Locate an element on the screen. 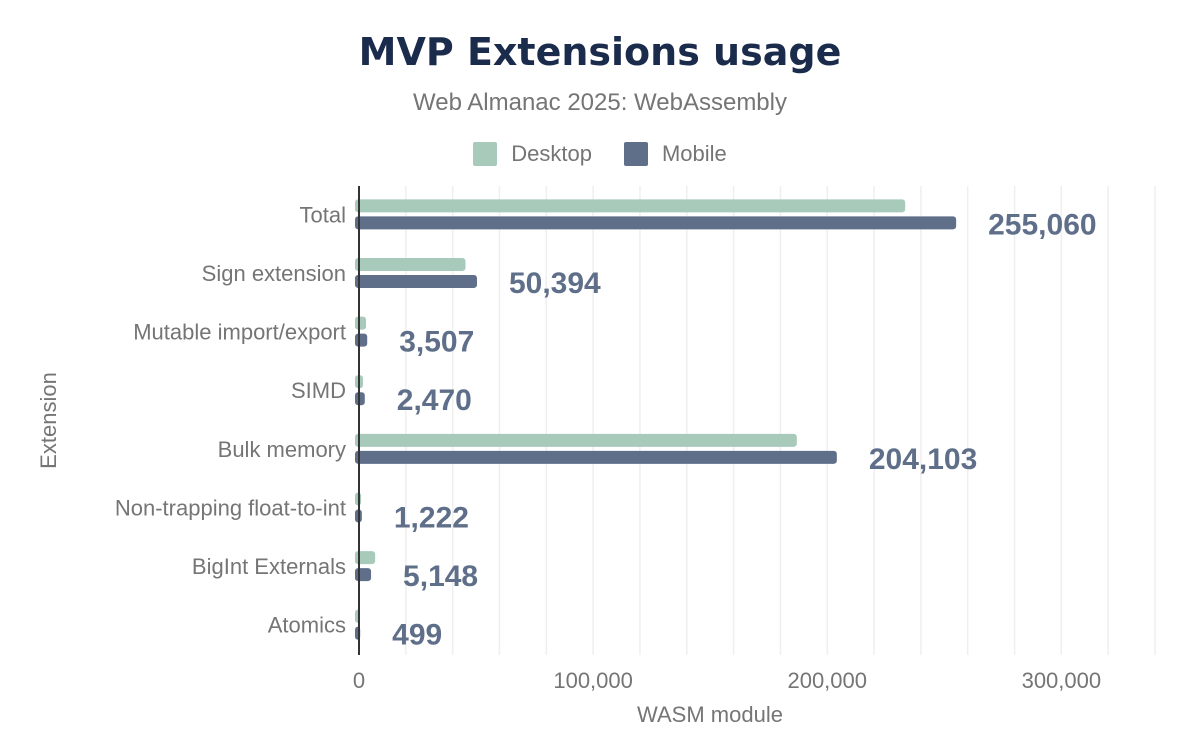 The image size is (1200, 742). y-tick-label: SIMD is located at coordinates (318, 390).